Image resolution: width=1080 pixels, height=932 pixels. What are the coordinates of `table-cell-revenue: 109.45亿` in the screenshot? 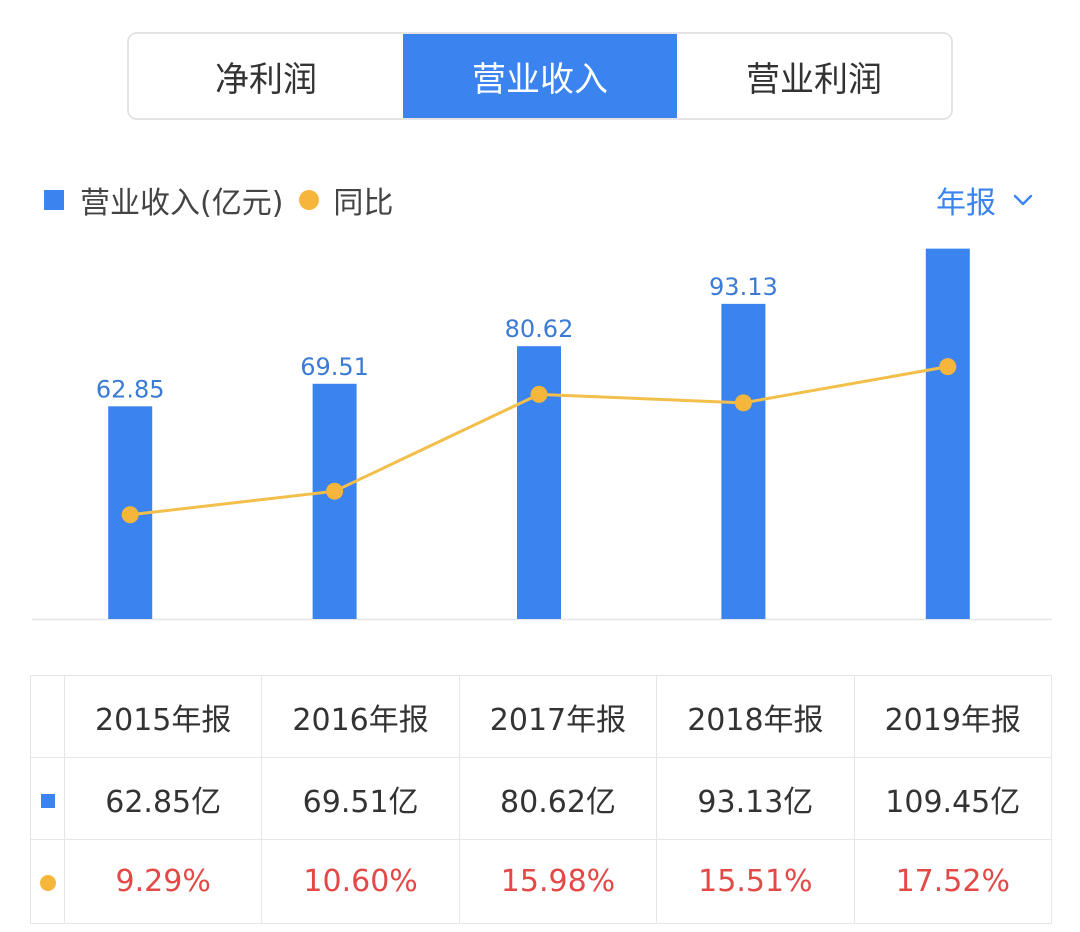 It's located at (953, 798).